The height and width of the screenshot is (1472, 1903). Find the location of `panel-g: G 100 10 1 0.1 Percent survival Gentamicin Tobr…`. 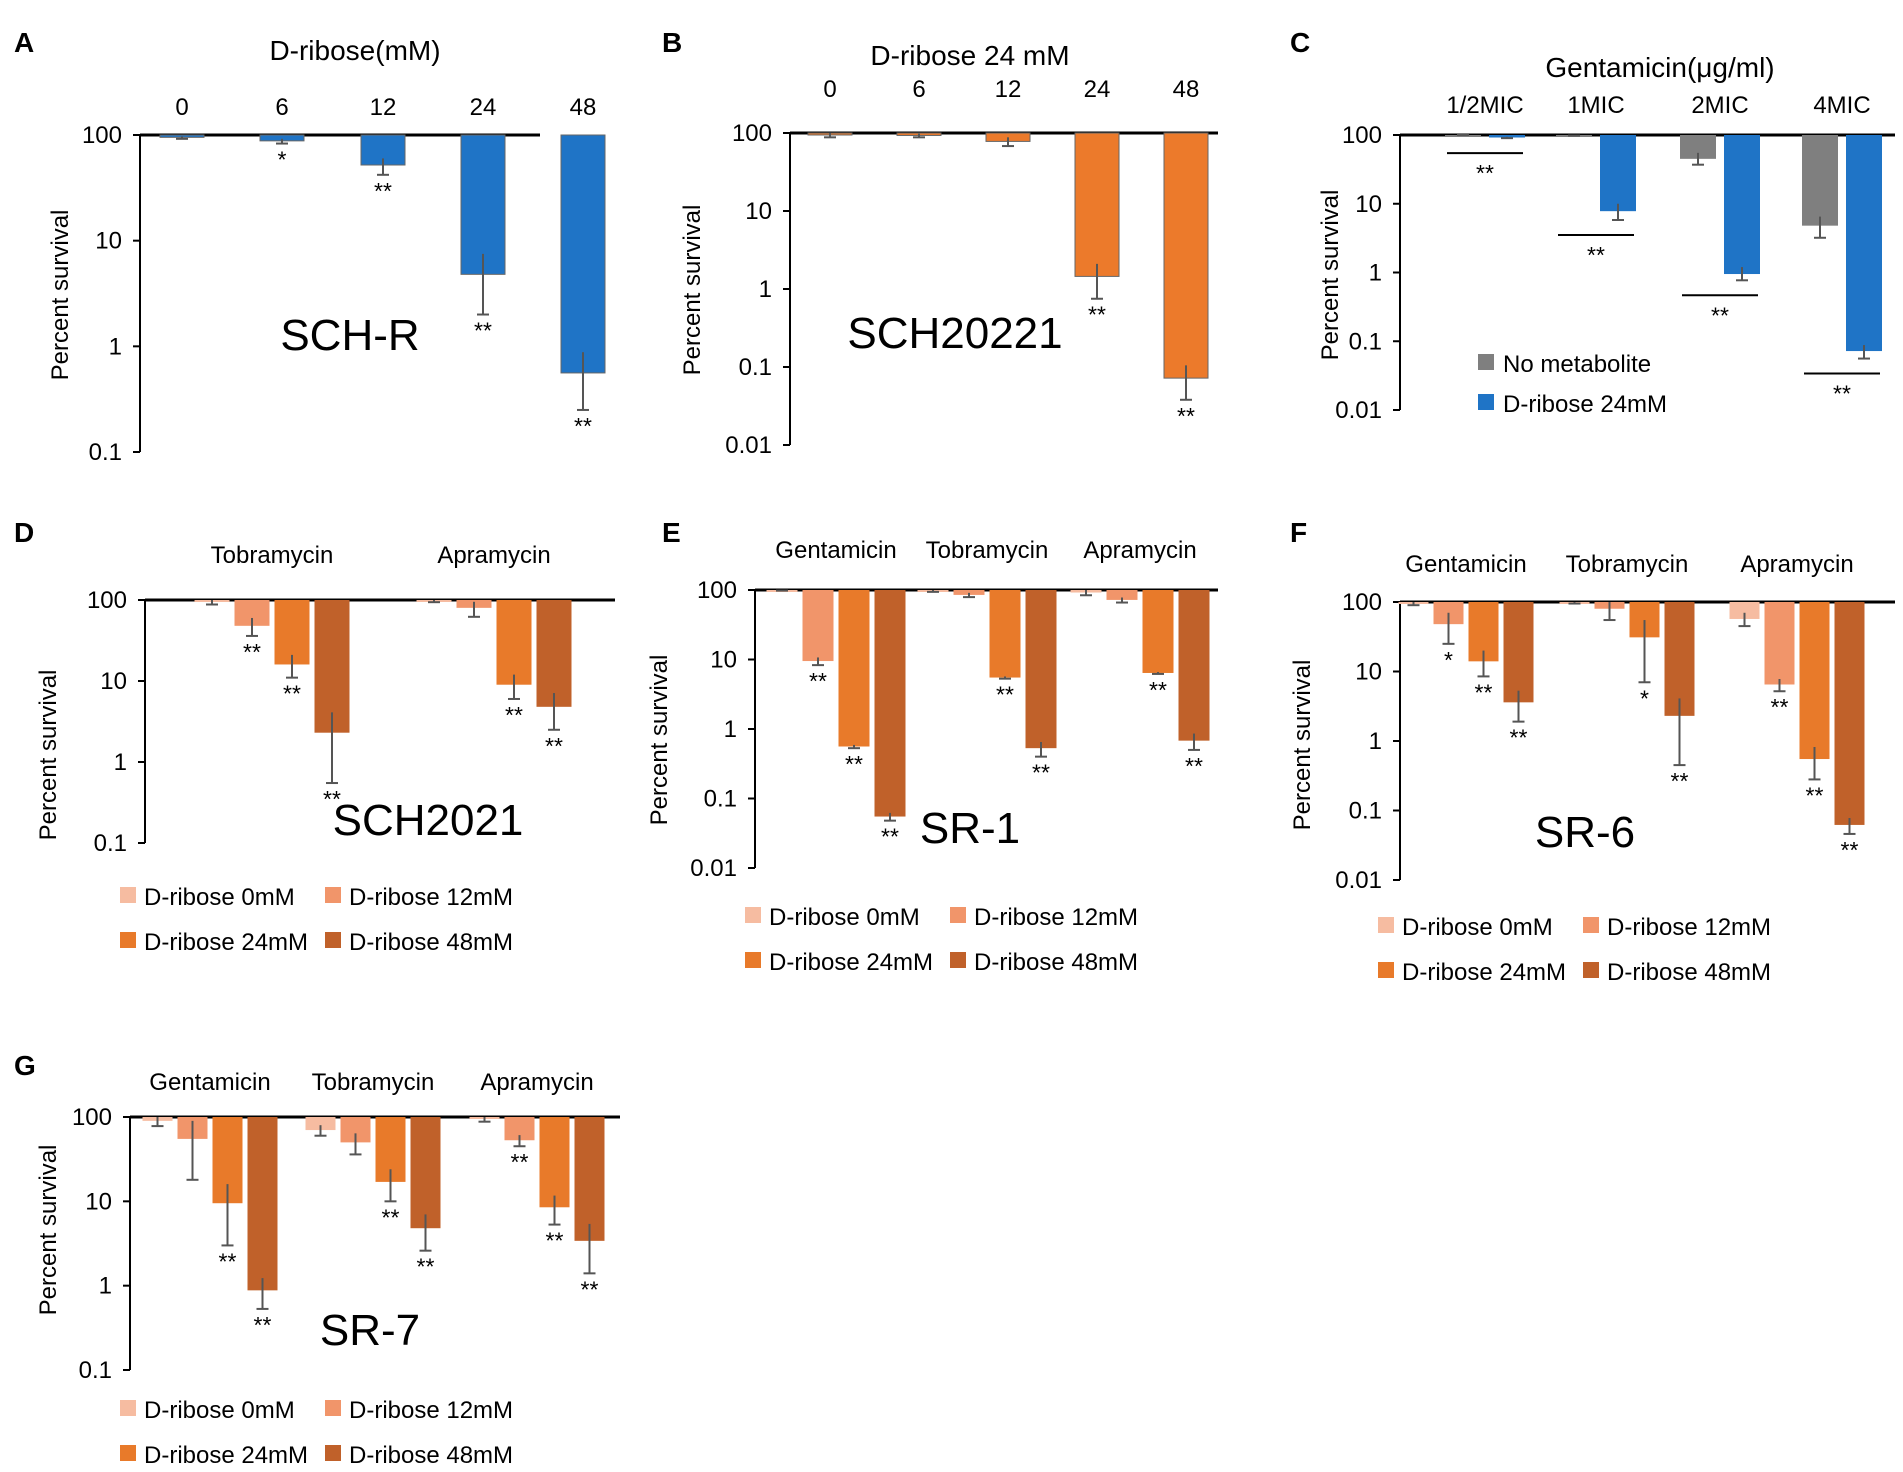

panel-g: G 100 10 1 0.1 Percent survival Gentamicin Tobr… is located at coordinates (317, 1259).